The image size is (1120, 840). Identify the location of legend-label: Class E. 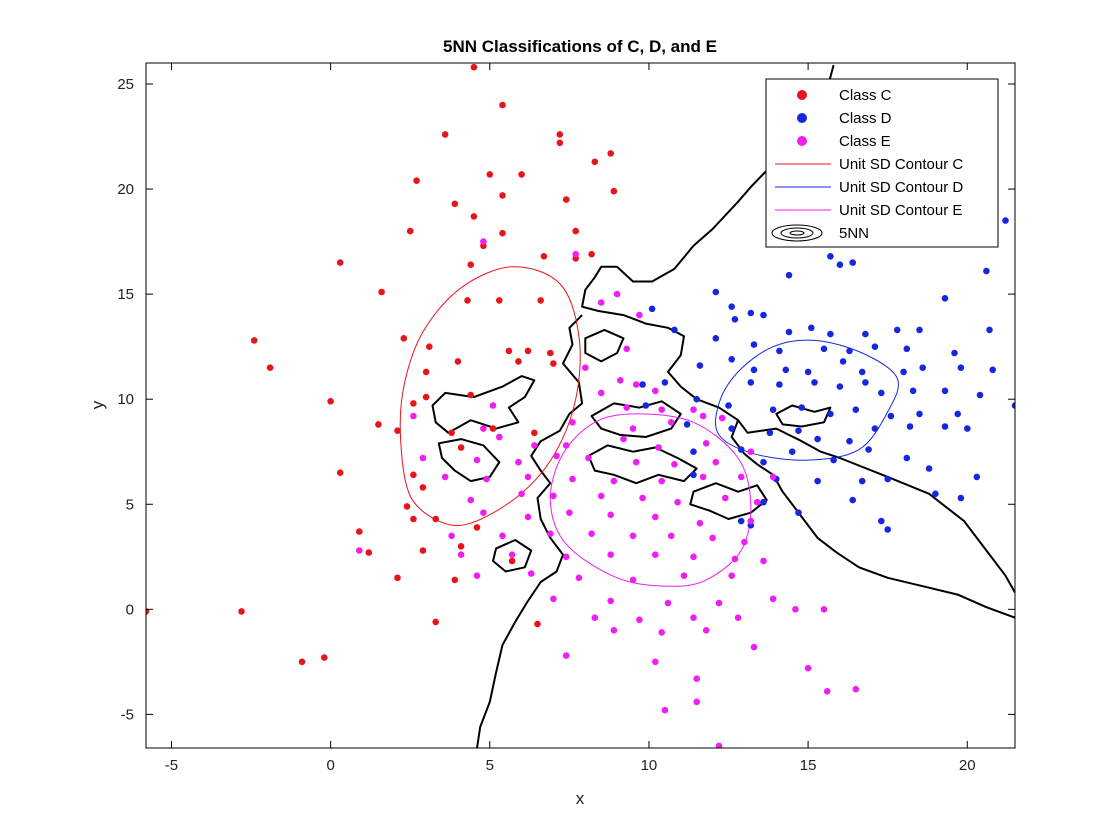
(865, 141).